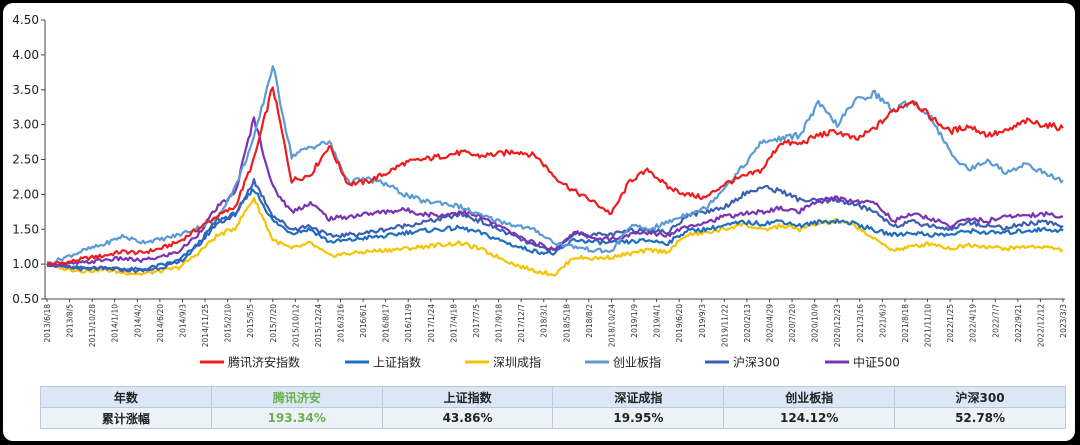  What do you see at coordinates (25, 299) in the screenshot?
I see `y-tick-label: 0.50` at bounding box center [25, 299].